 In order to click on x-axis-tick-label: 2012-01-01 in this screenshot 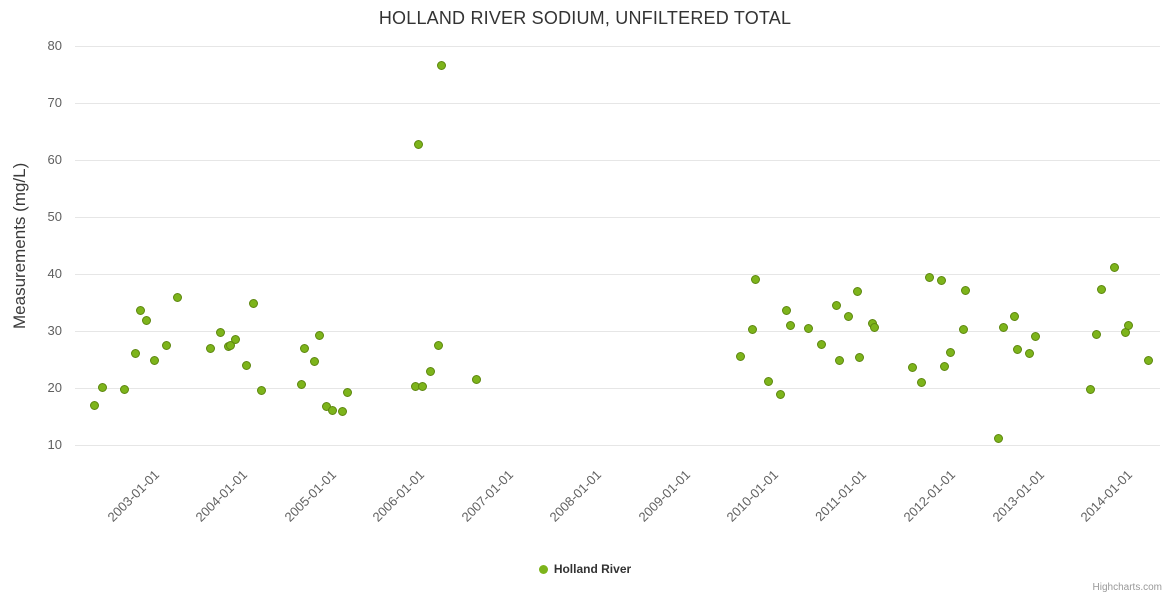, I will do `click(929, 496)`.